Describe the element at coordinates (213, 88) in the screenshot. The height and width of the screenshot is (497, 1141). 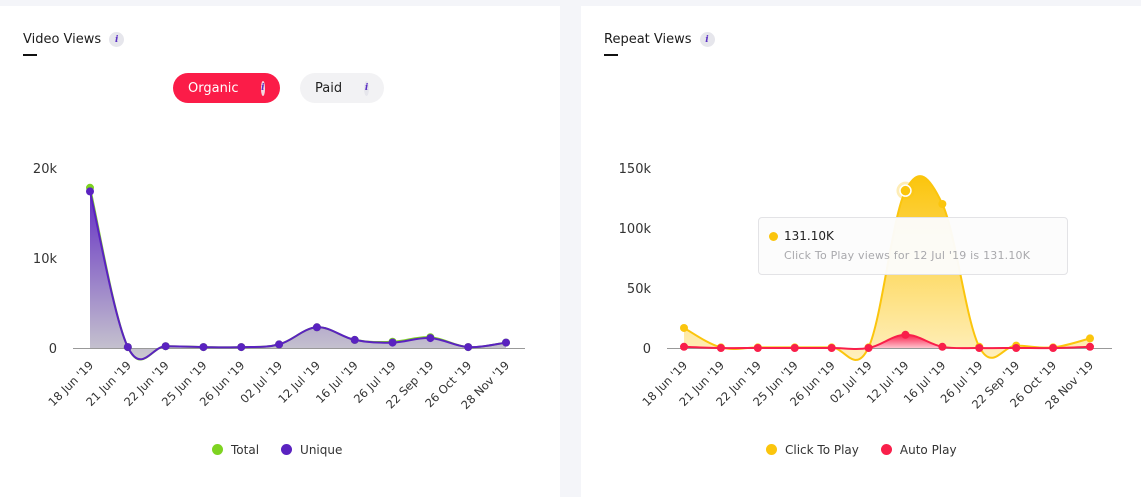
I see `organic-label: Organic` at that location.